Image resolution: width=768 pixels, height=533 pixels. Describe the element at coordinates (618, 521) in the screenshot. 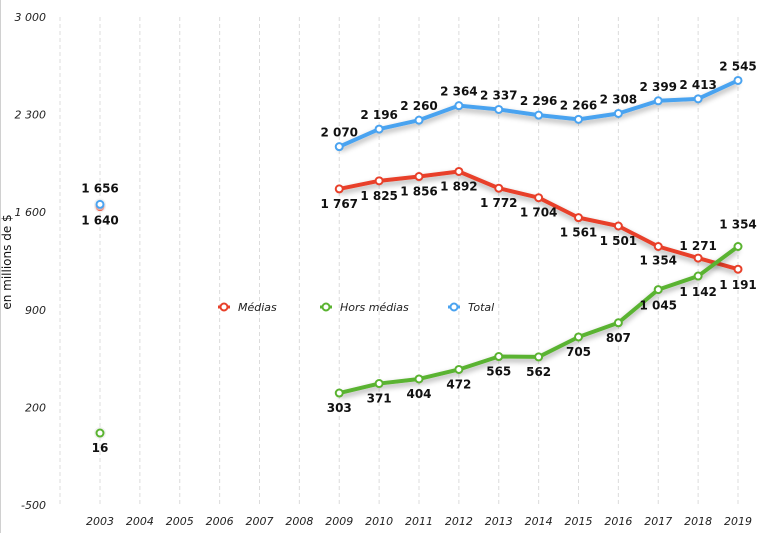

I see `x-tick-label: 2016` at that location.